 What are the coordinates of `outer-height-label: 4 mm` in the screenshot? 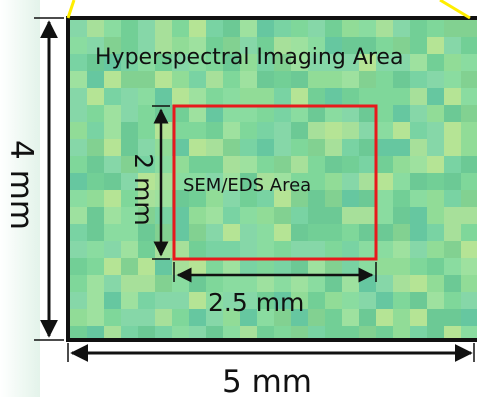 It's located at (20, 185).